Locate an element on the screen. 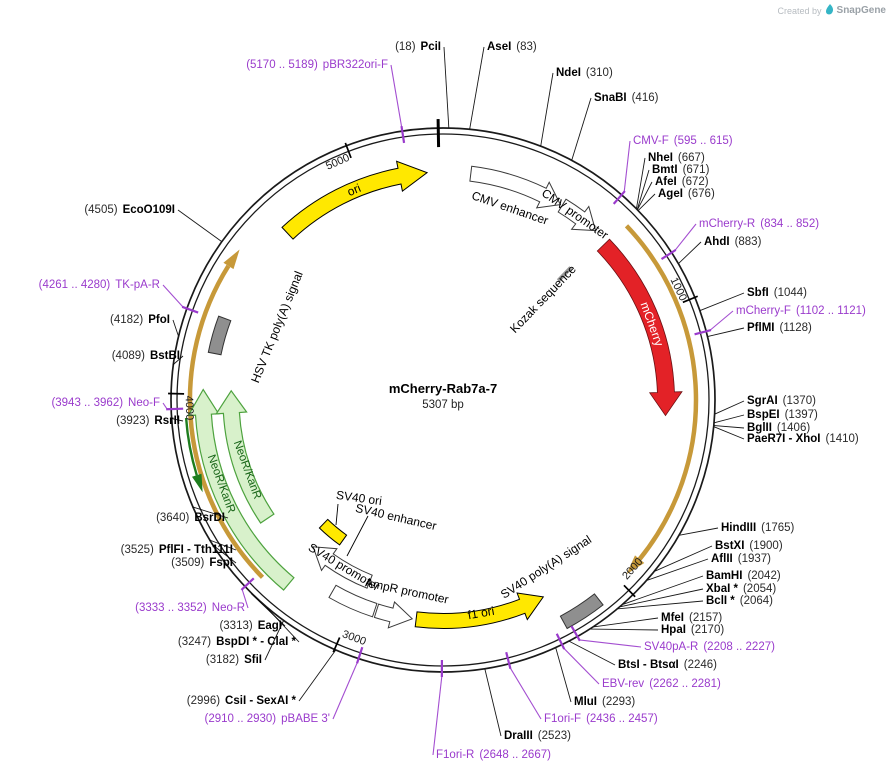 Image resolution: width=891 pixels, height=774 pixels. site-position: (416) is located at coordinates (645, 98).